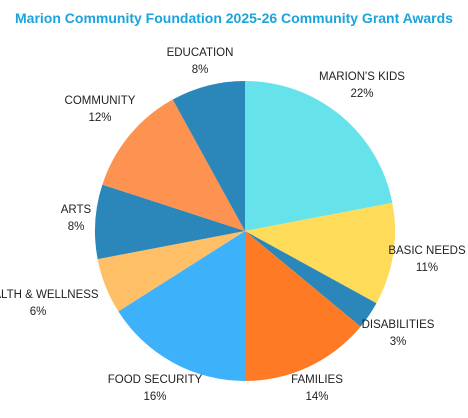  What do you see at coordinates (155, 380) in the screenshot?
I see `slice-label-food-security: FOOD SECURITY` at bounding box center [155, 380].